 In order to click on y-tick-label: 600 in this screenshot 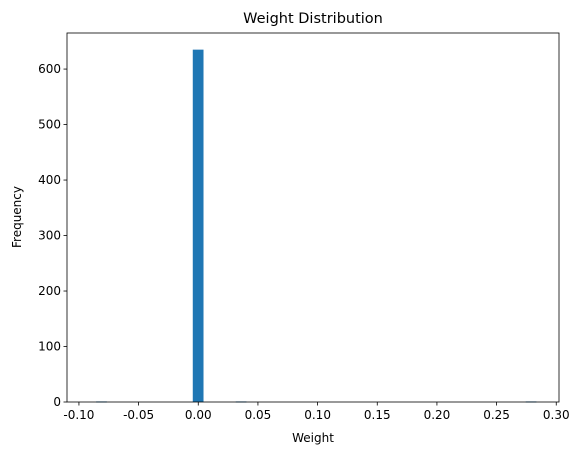, I will do `click(49, 69)`.